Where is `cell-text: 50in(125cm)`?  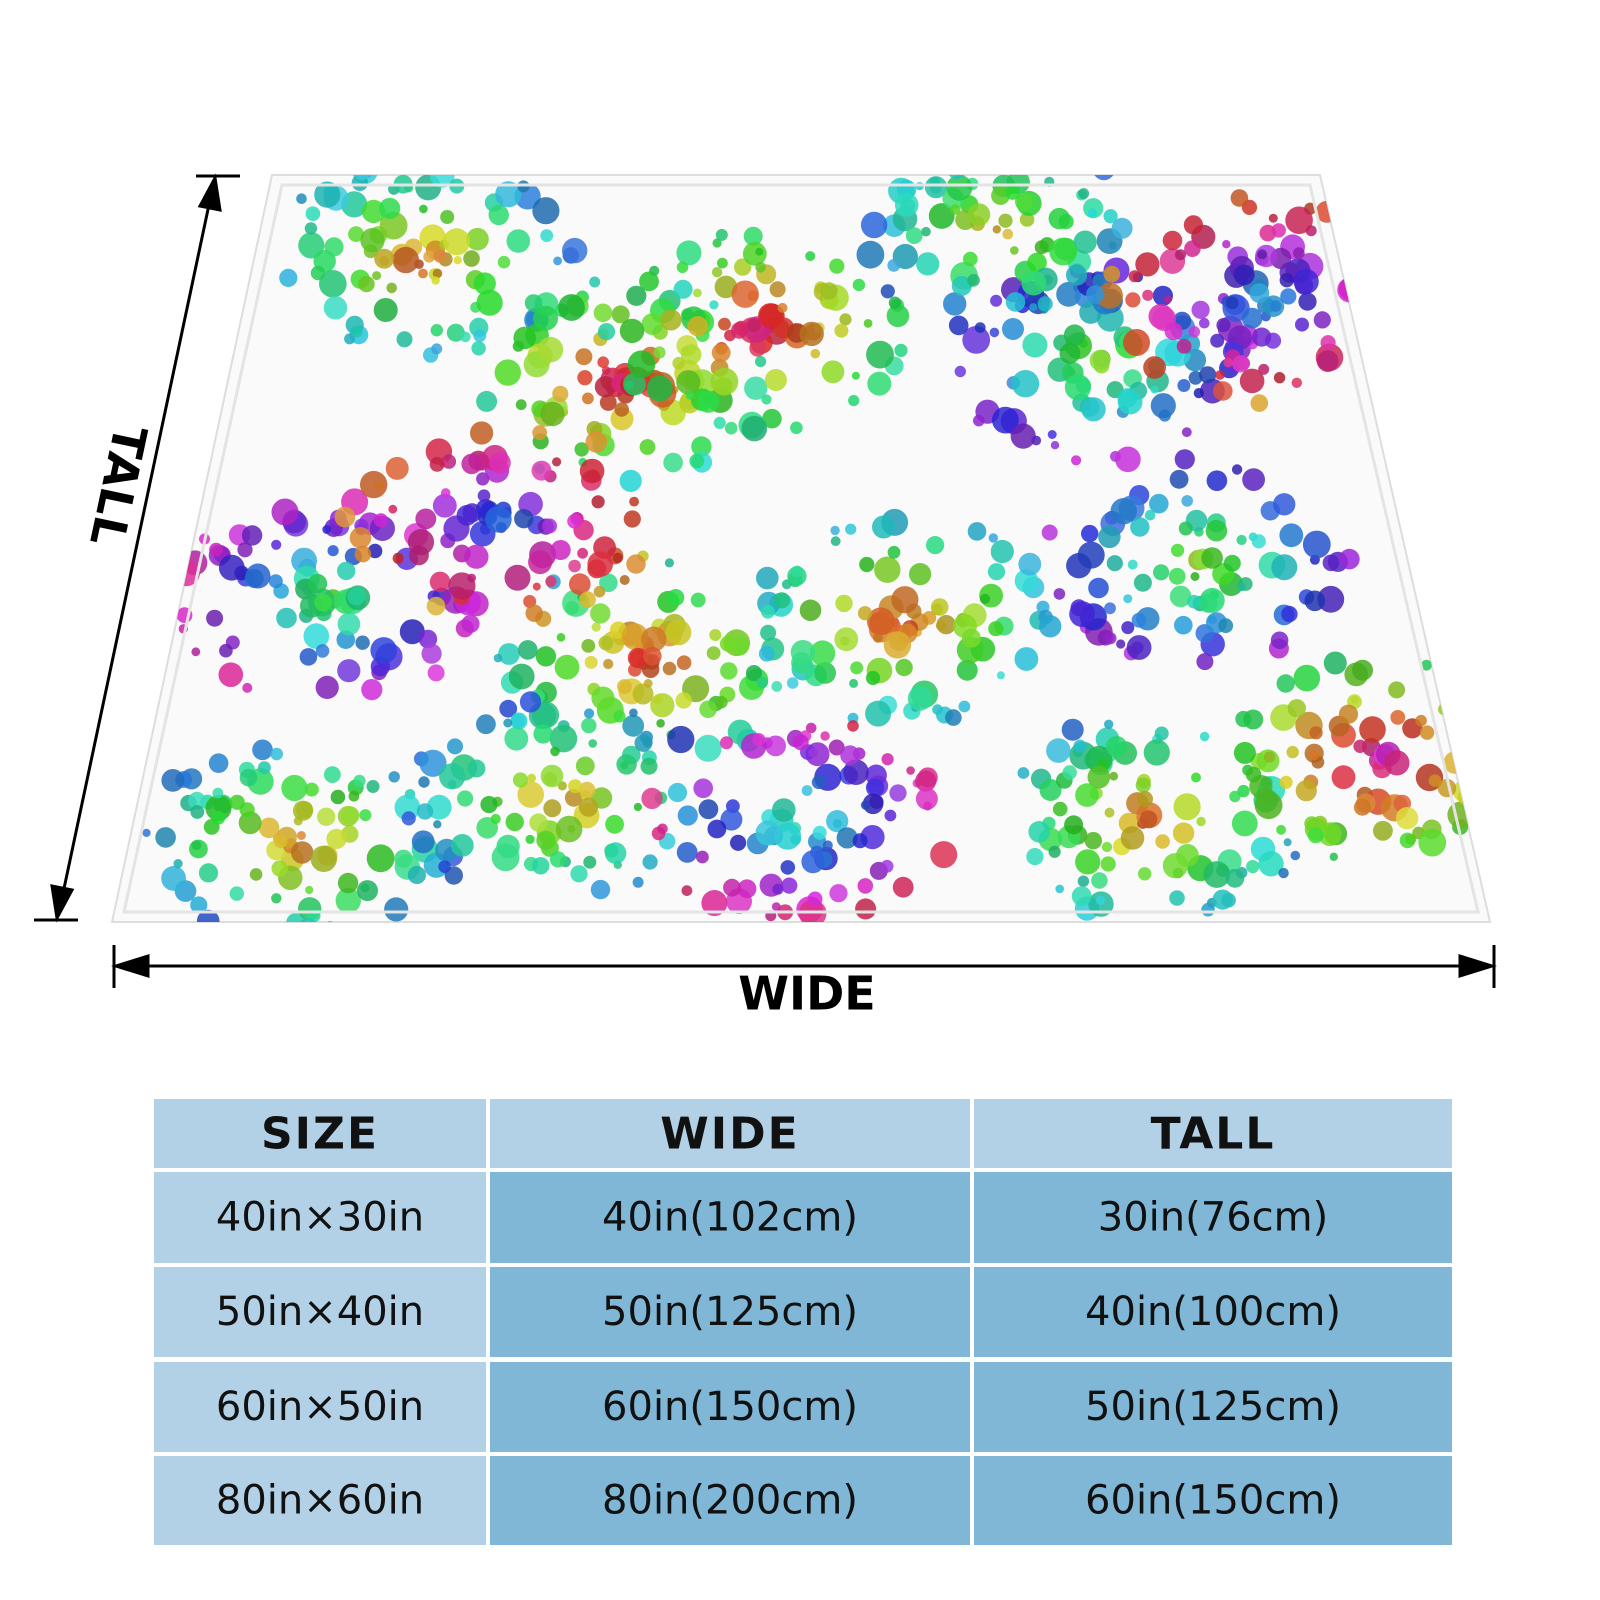 cell-text: 50in(125cm) is located at coordinates (730, 1312).